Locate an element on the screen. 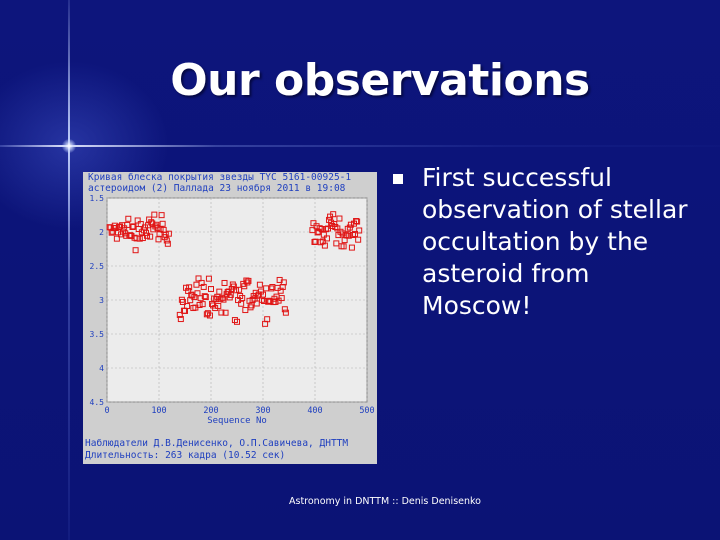 The height and width of the screenshot is (540, 720). y-tick-label: 4.5 is located at coordinates (97, 402).